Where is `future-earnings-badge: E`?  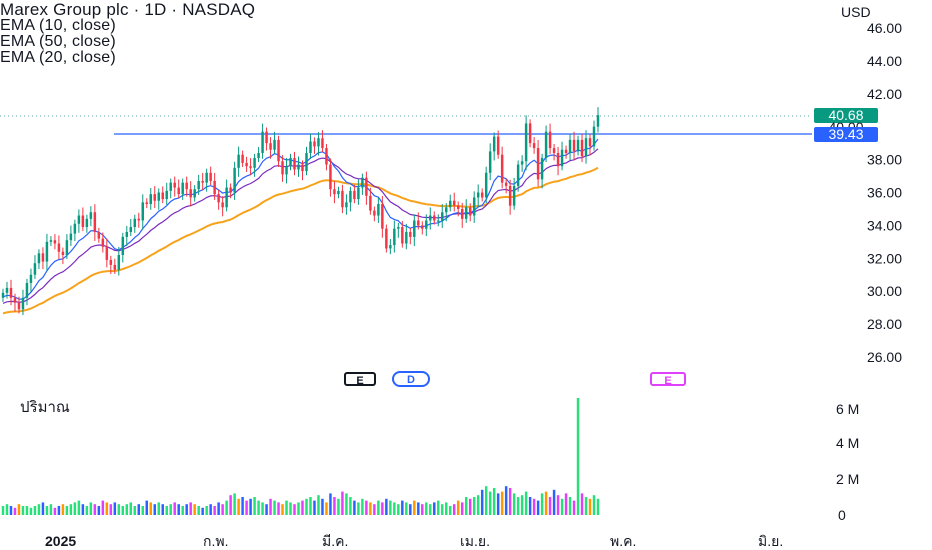 future-earnings-badge: E is located at coordinates (668, 379).